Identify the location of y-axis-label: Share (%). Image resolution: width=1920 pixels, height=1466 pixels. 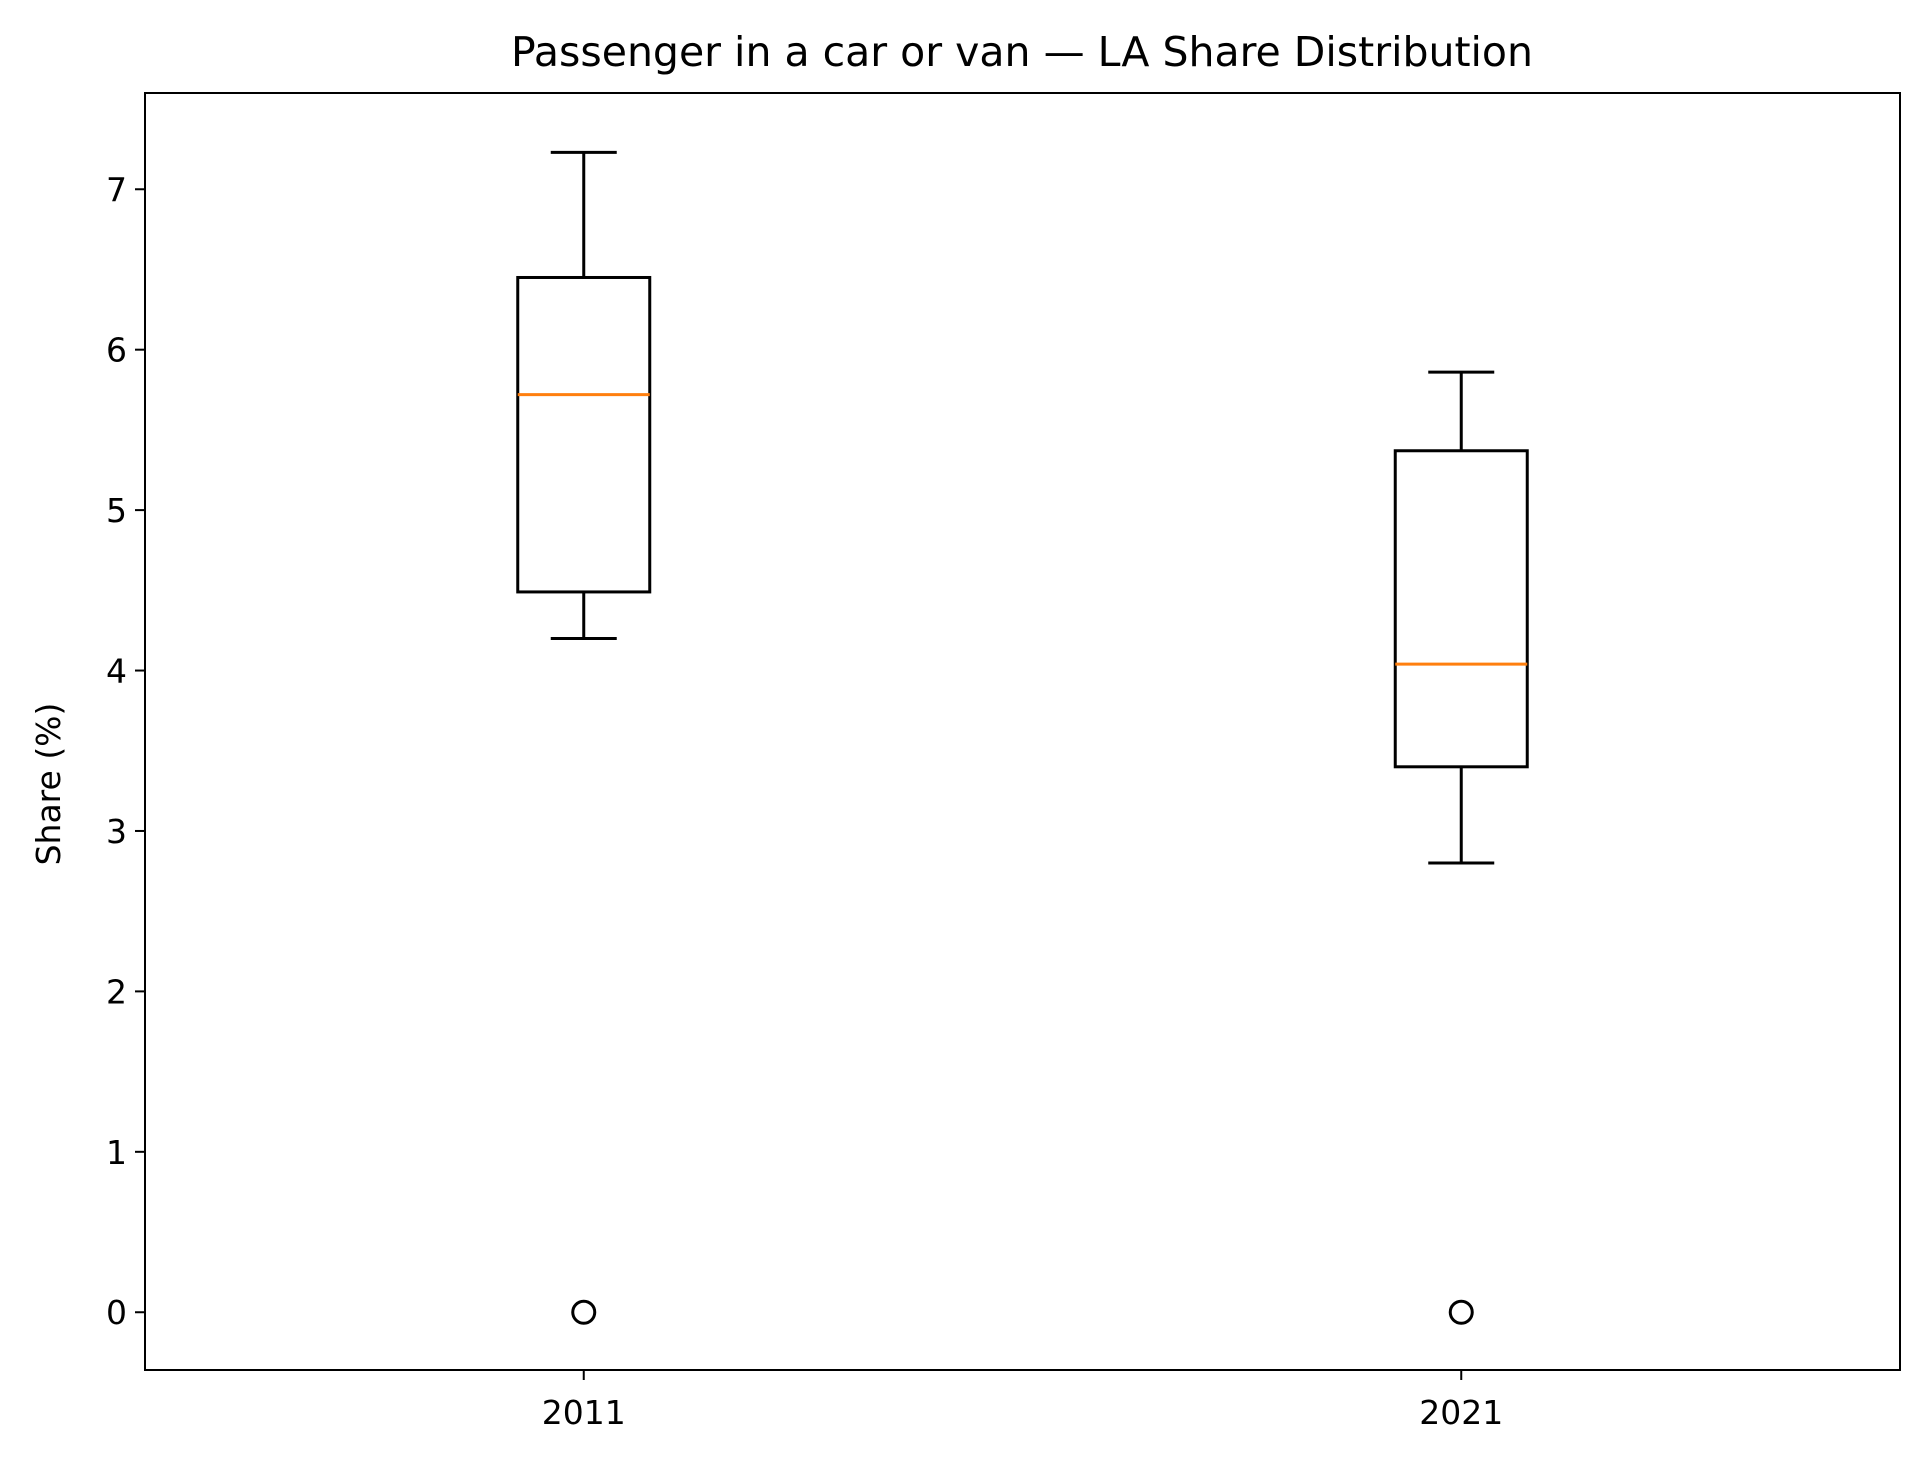
(48, 784).